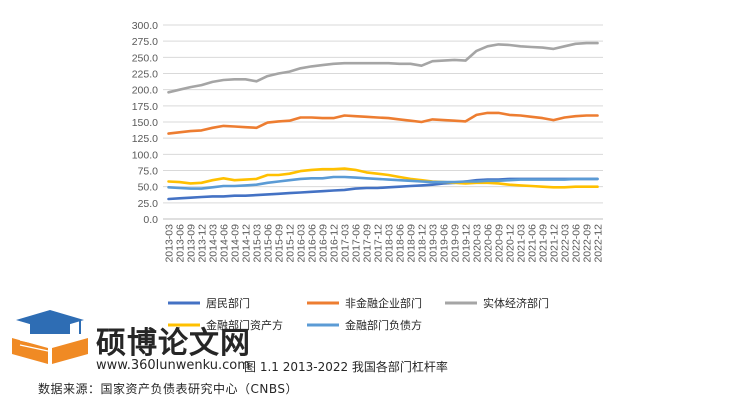 The width and height of the screenshot is (729, 403). Describe the element at coordinates (145, 58) in the screenshot. I see `y-tick-label: 250.0` at that location.